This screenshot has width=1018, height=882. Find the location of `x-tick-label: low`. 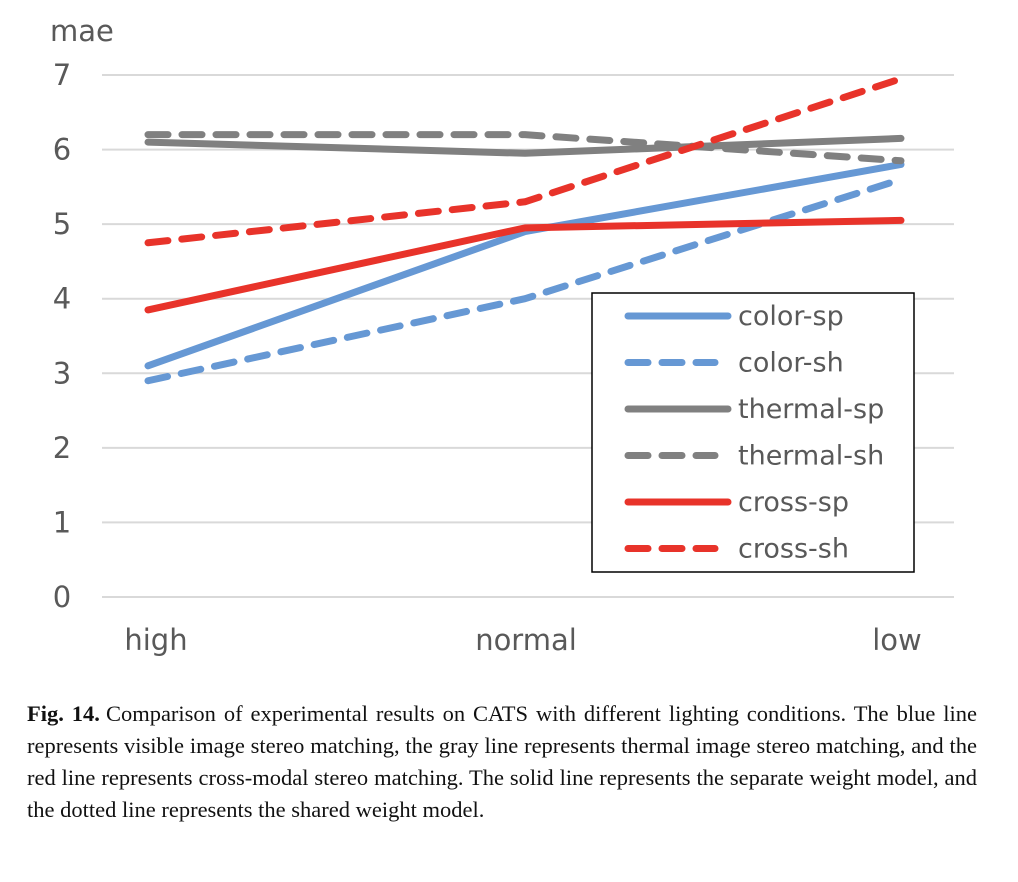

x-tick-label: low is located at coordinates (897, 640).